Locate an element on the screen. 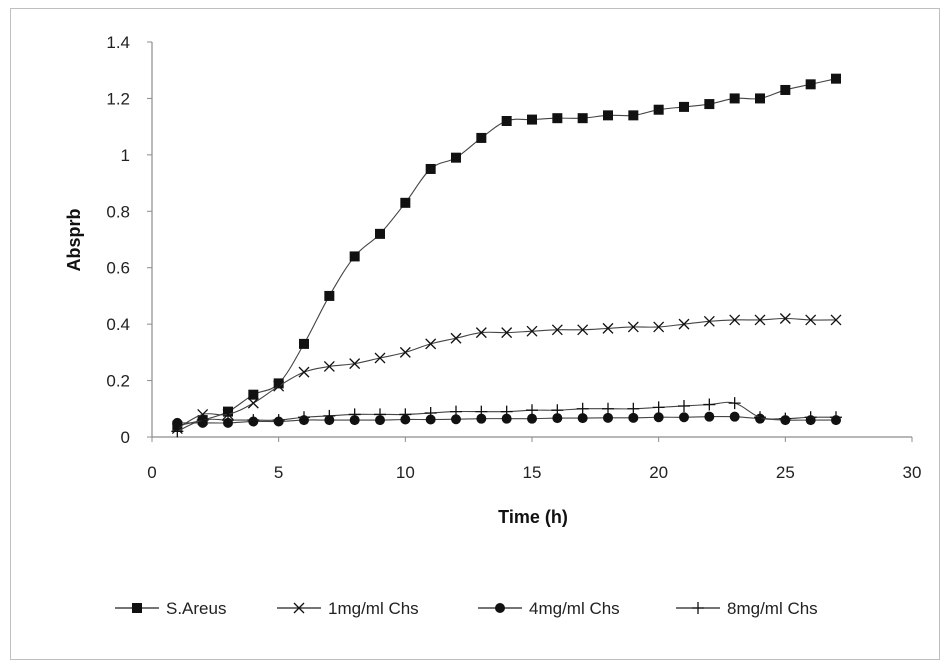 The image size is (952, 667). y-tick-label: 0 is located at coordinates (125, 437).